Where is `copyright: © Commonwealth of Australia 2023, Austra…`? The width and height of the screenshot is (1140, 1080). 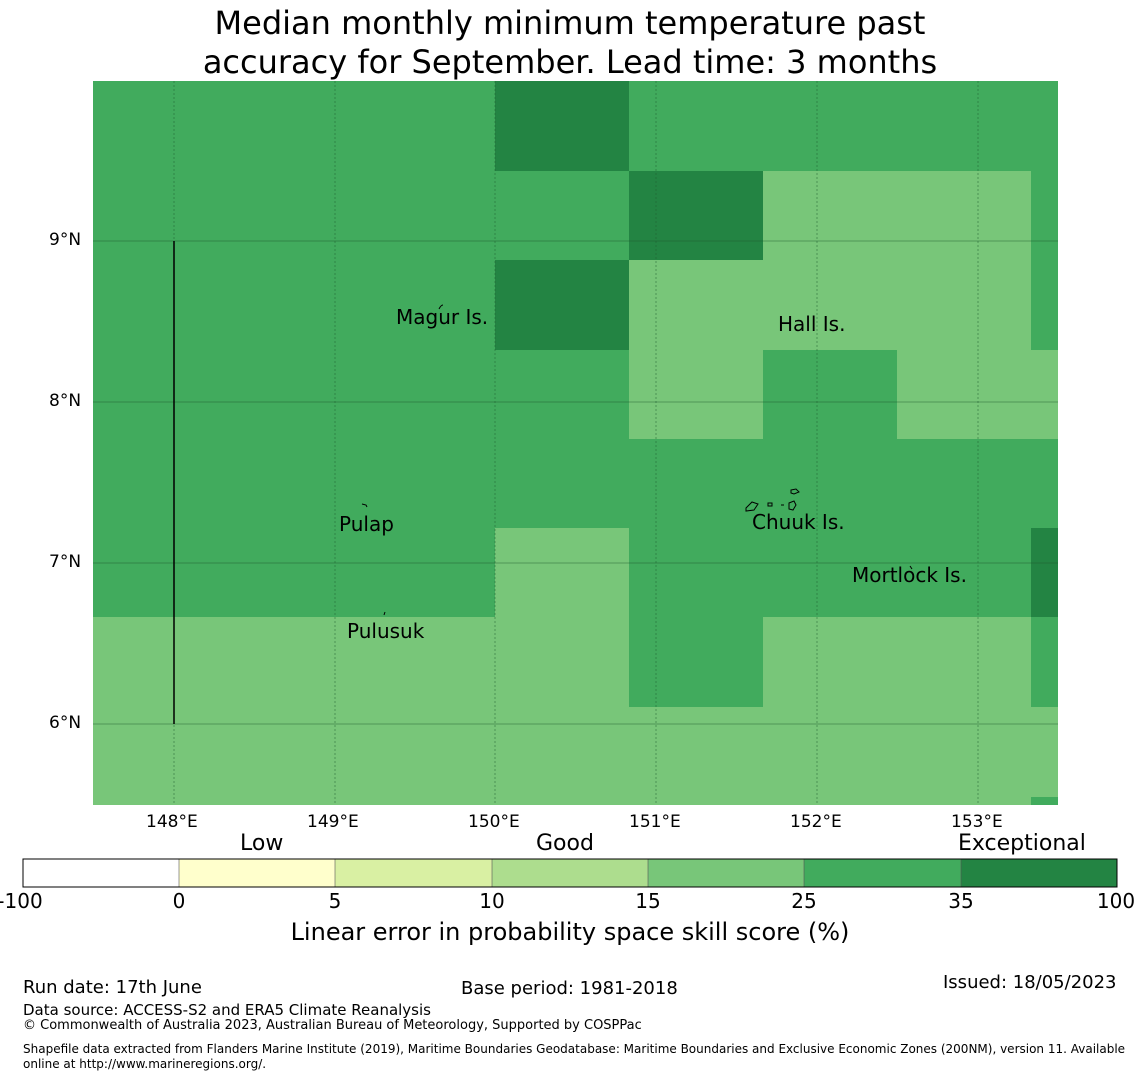
copyright: © Commonwealth of Australia 2023, Austra… is located at coordinates (332, 1025).